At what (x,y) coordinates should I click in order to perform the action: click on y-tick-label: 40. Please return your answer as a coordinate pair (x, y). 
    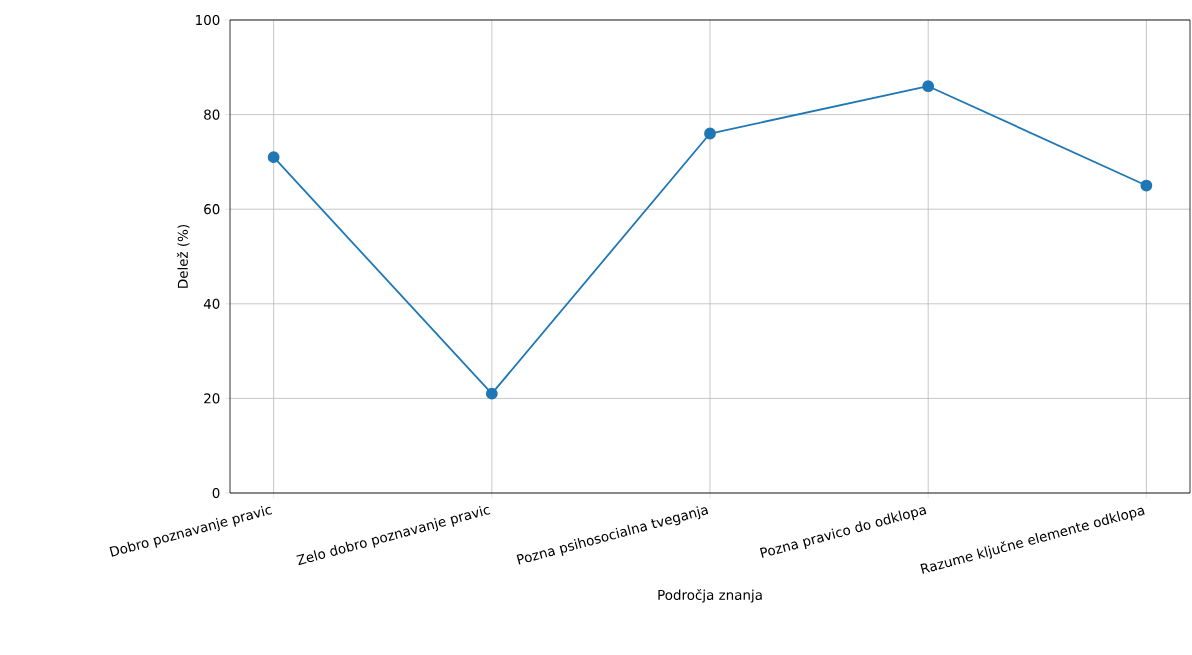
    Looking at the image, I should click on (211, 303).